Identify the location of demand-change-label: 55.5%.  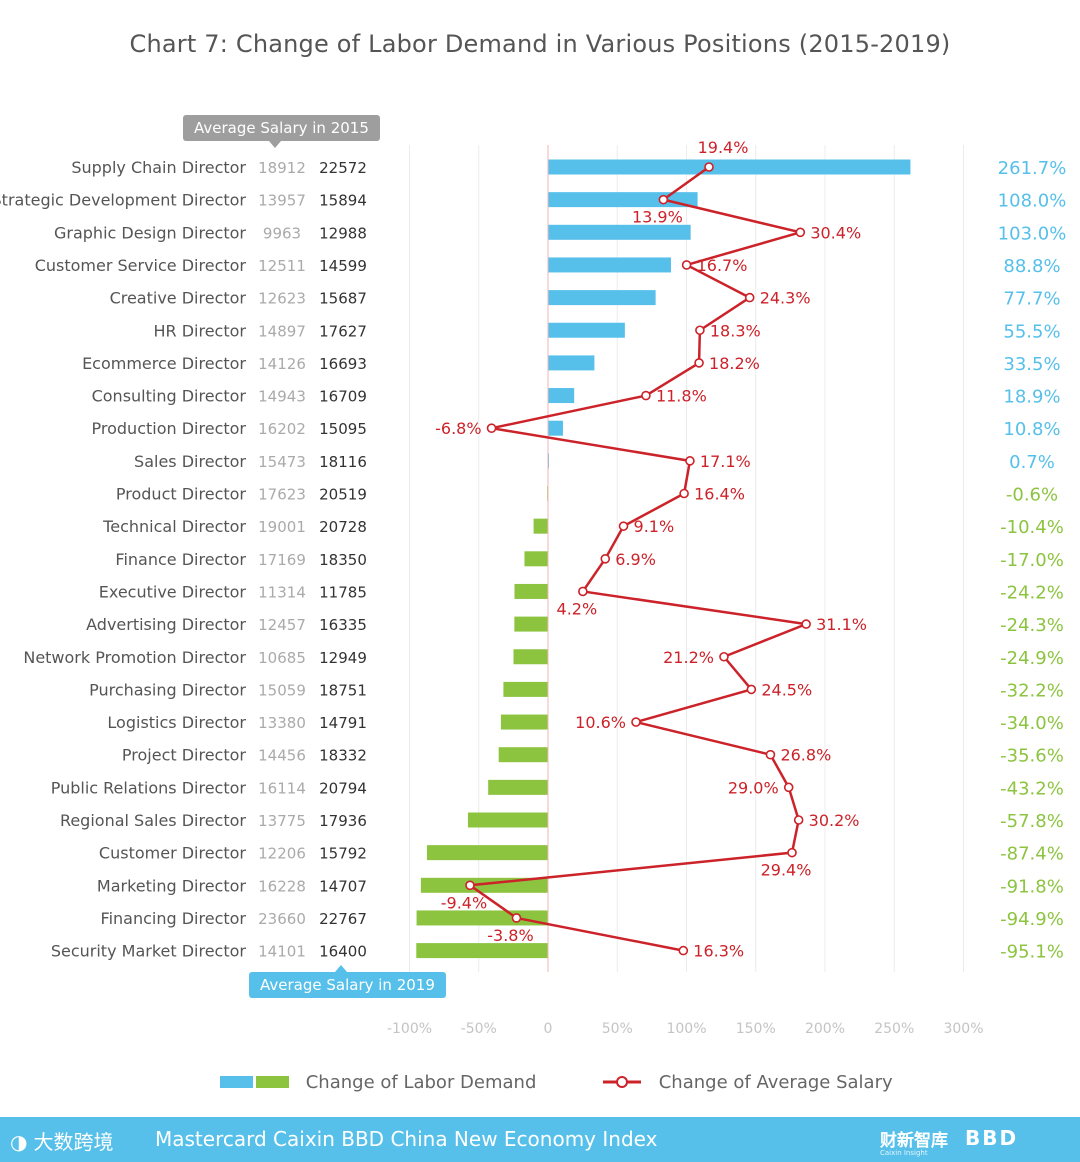
(1031, 331).